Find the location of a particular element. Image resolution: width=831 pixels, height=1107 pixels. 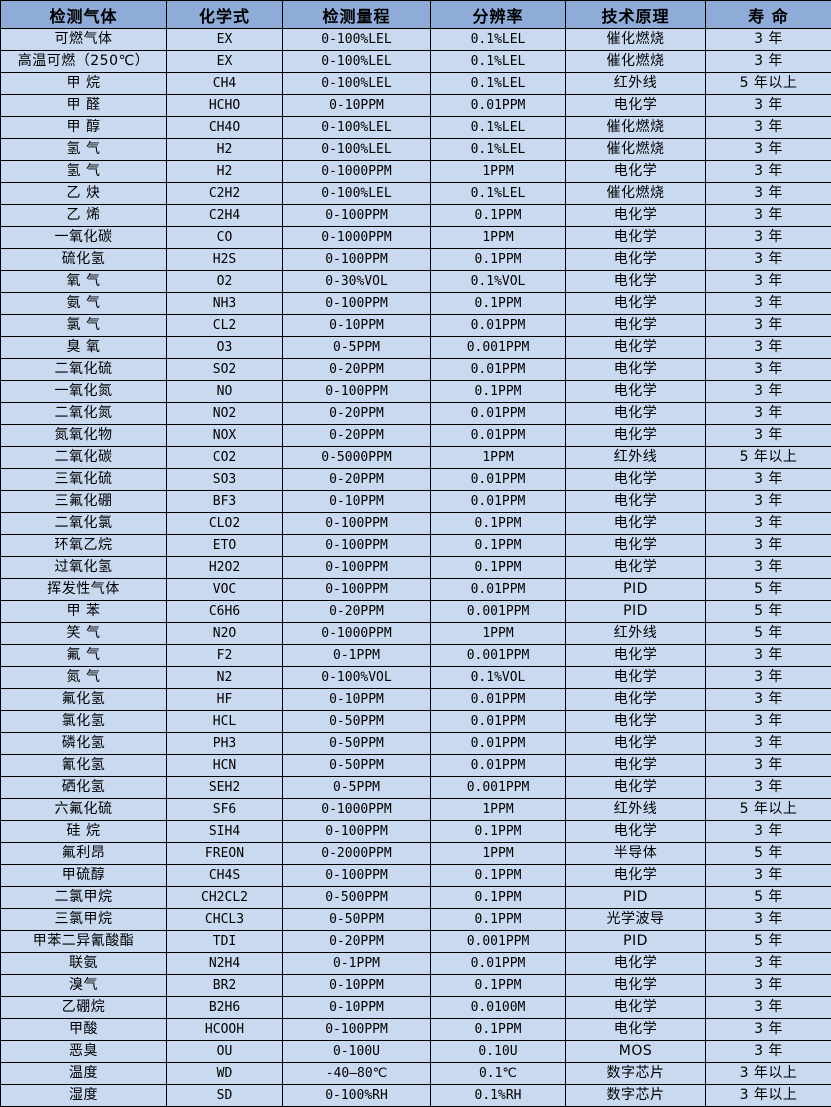

cell-gas-type: 二氧化氯 is located at coordinates (84, 524).